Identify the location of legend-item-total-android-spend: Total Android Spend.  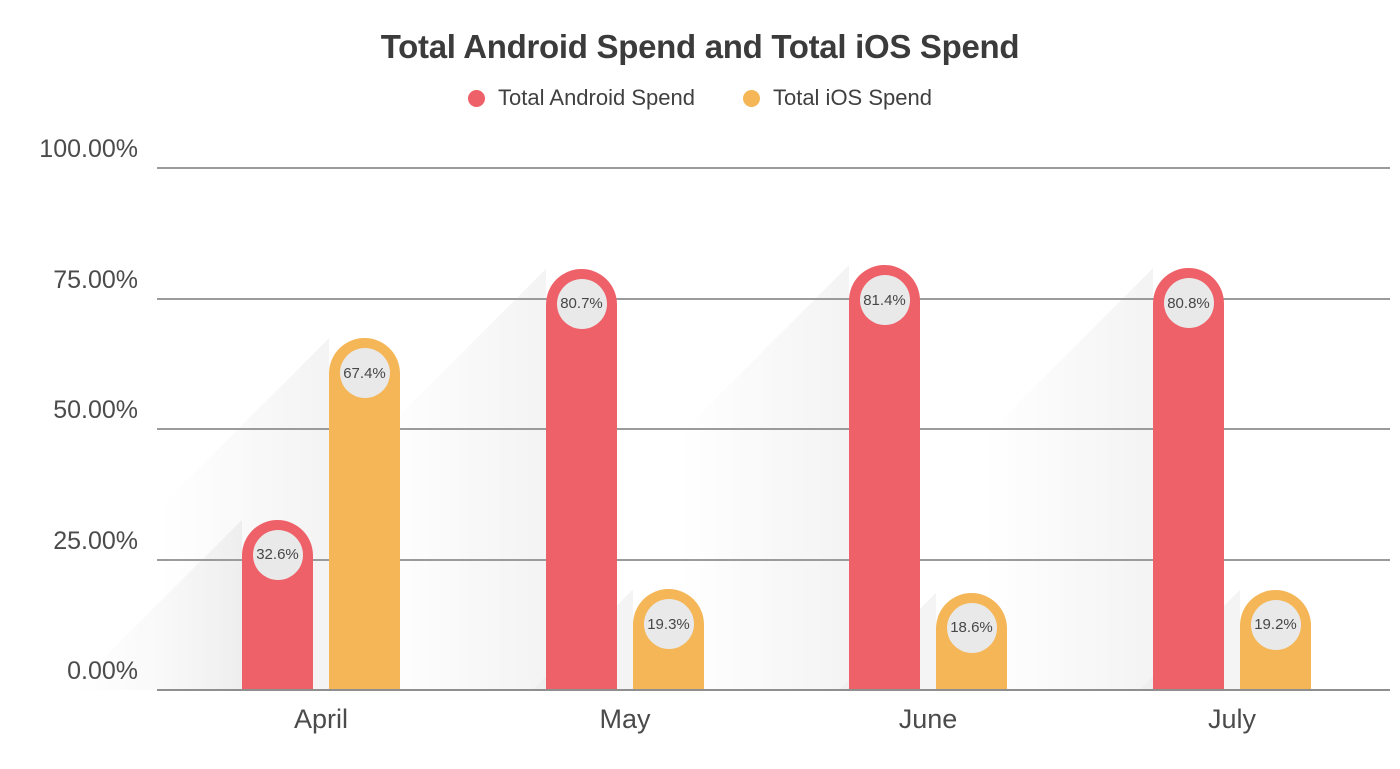
(581, 98).